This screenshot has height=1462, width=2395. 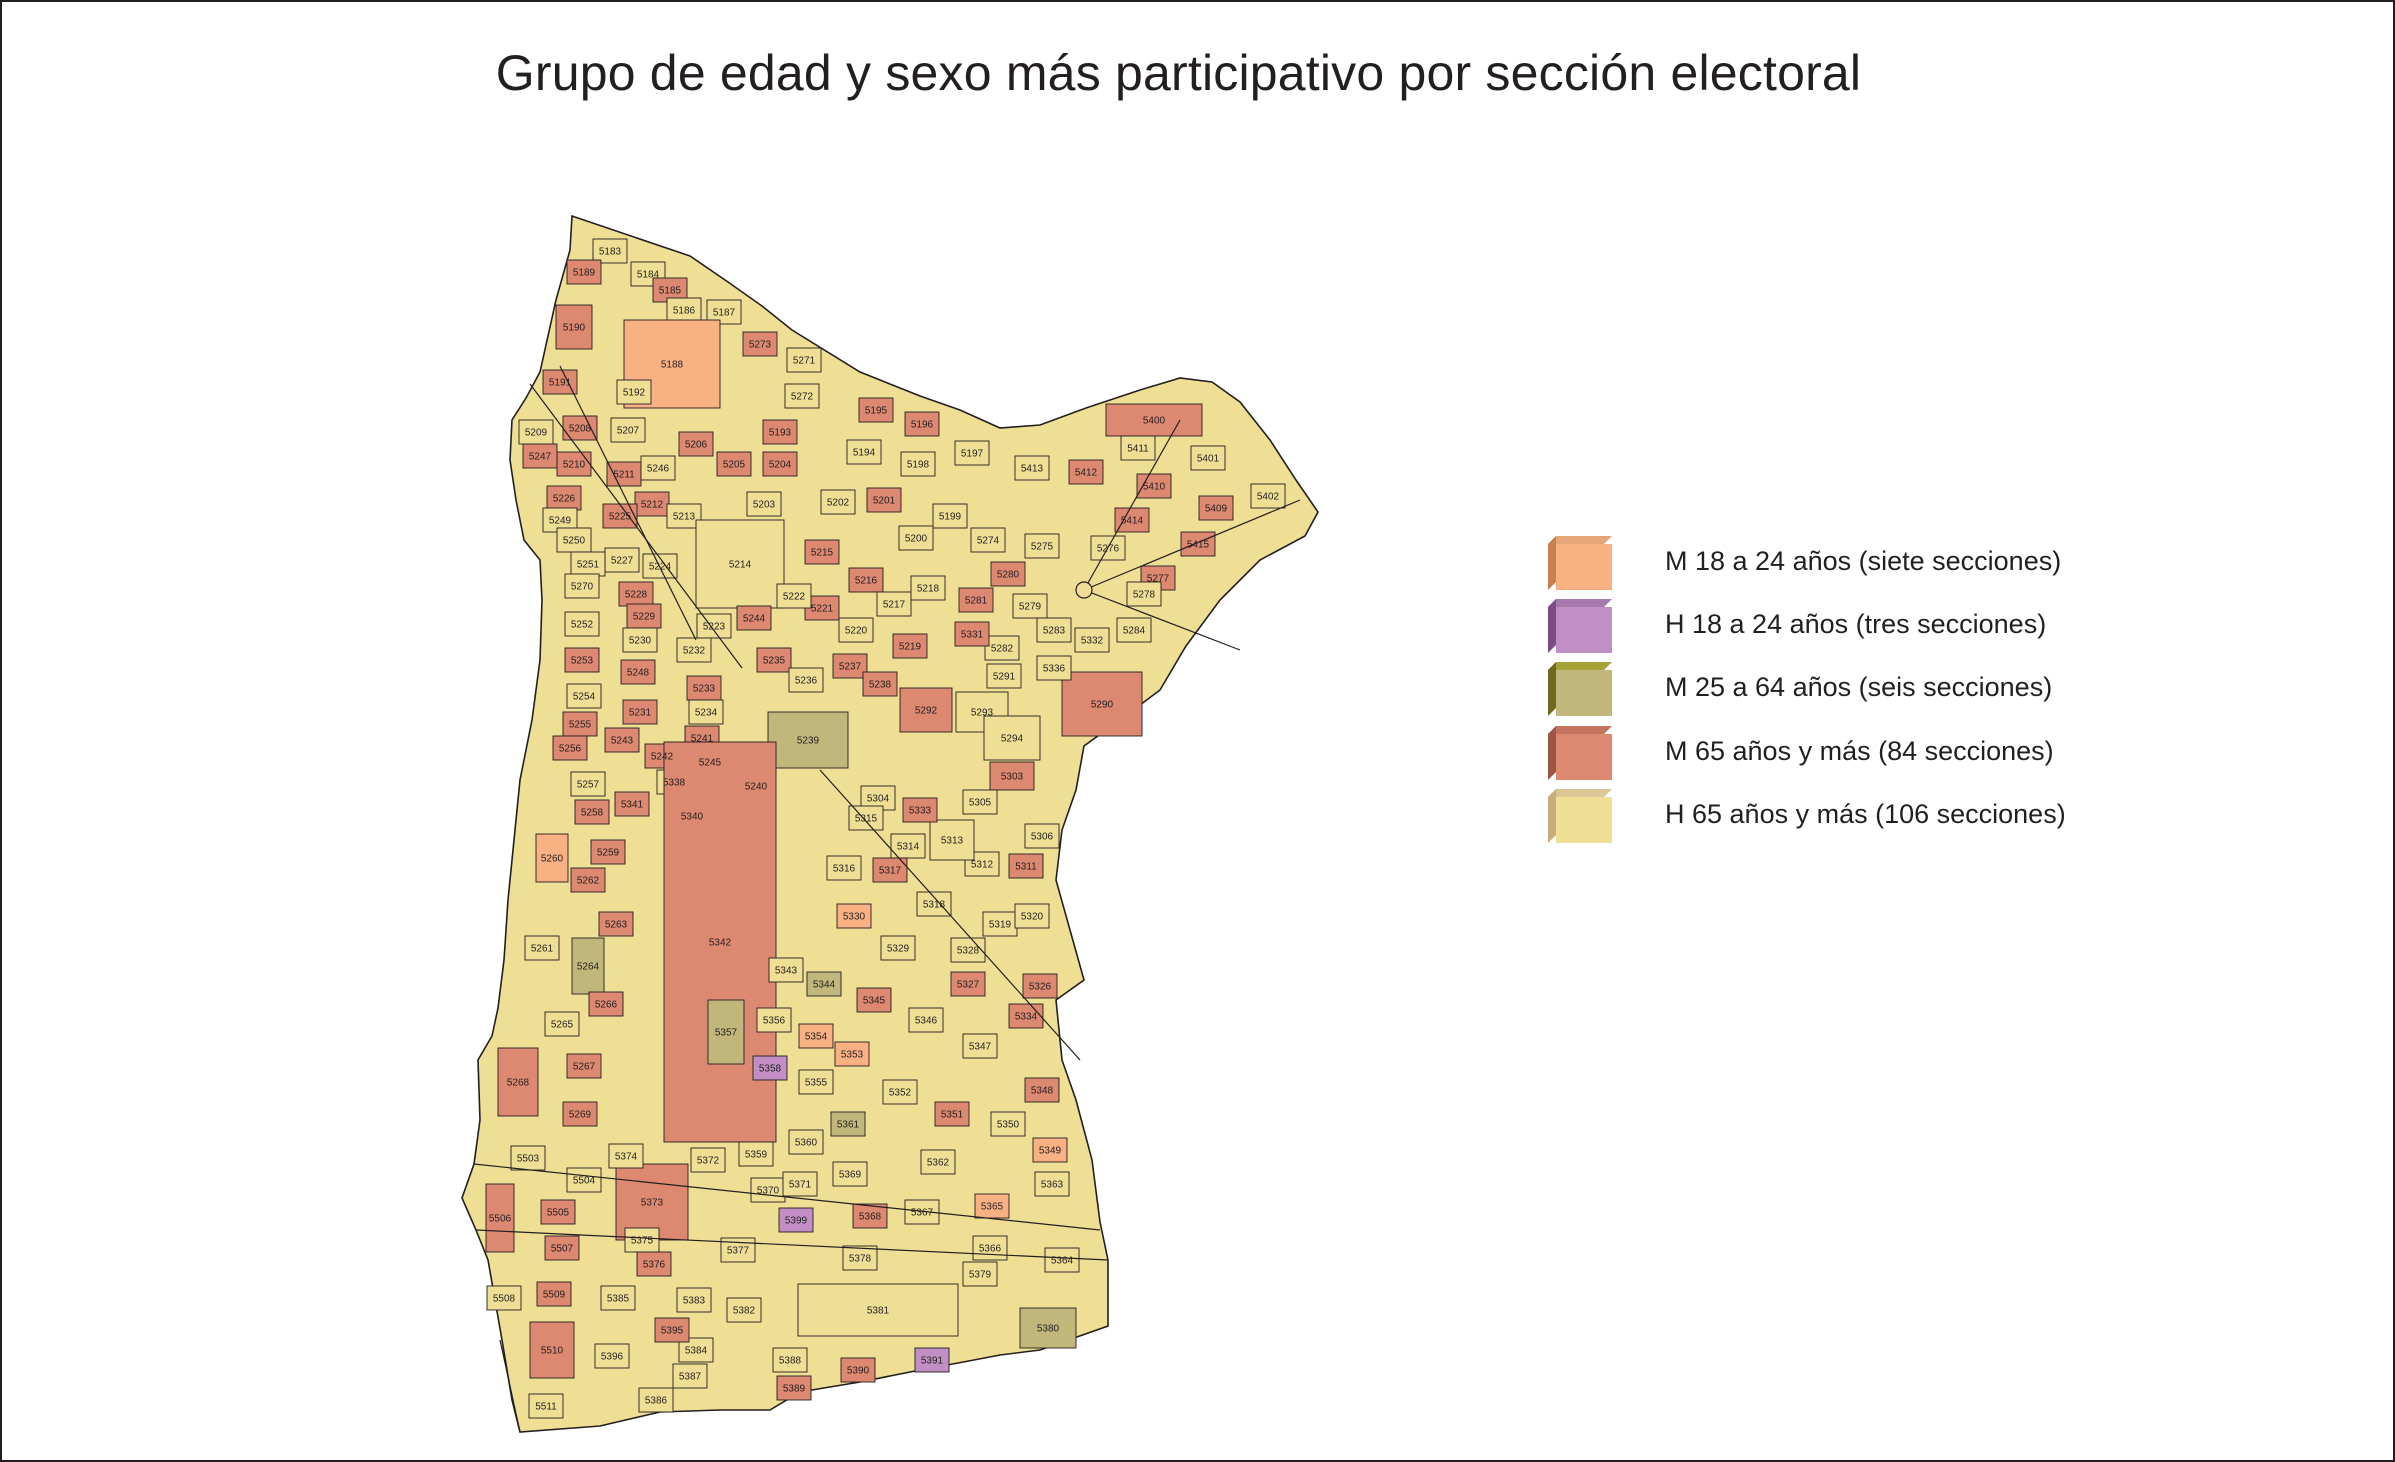 What do you see at coordinates (582, 625) in the screenshot?
I see `section-label-5252: 5252` at bounding box center [582, 625].